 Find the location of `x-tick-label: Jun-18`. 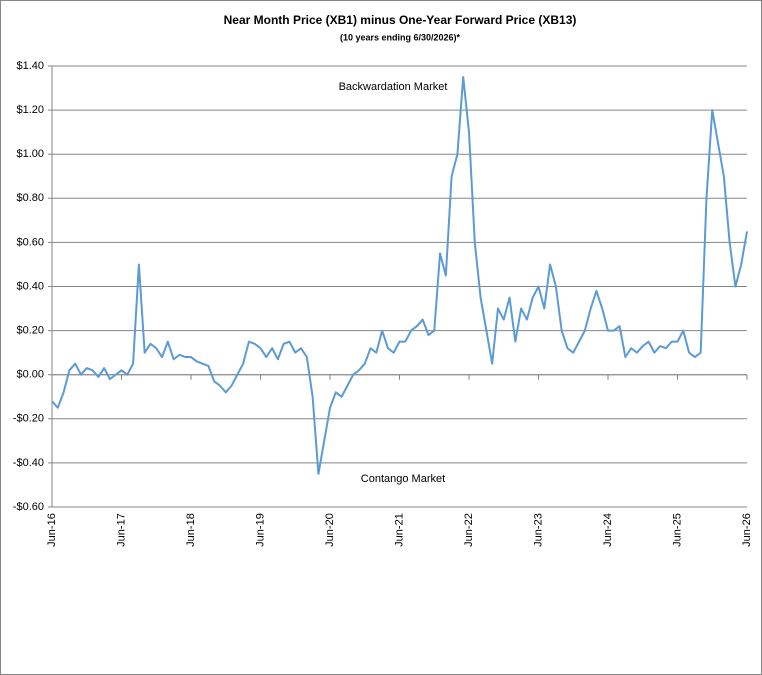

x-tick-label: Jun-18 is located at coordinates (191, 530).